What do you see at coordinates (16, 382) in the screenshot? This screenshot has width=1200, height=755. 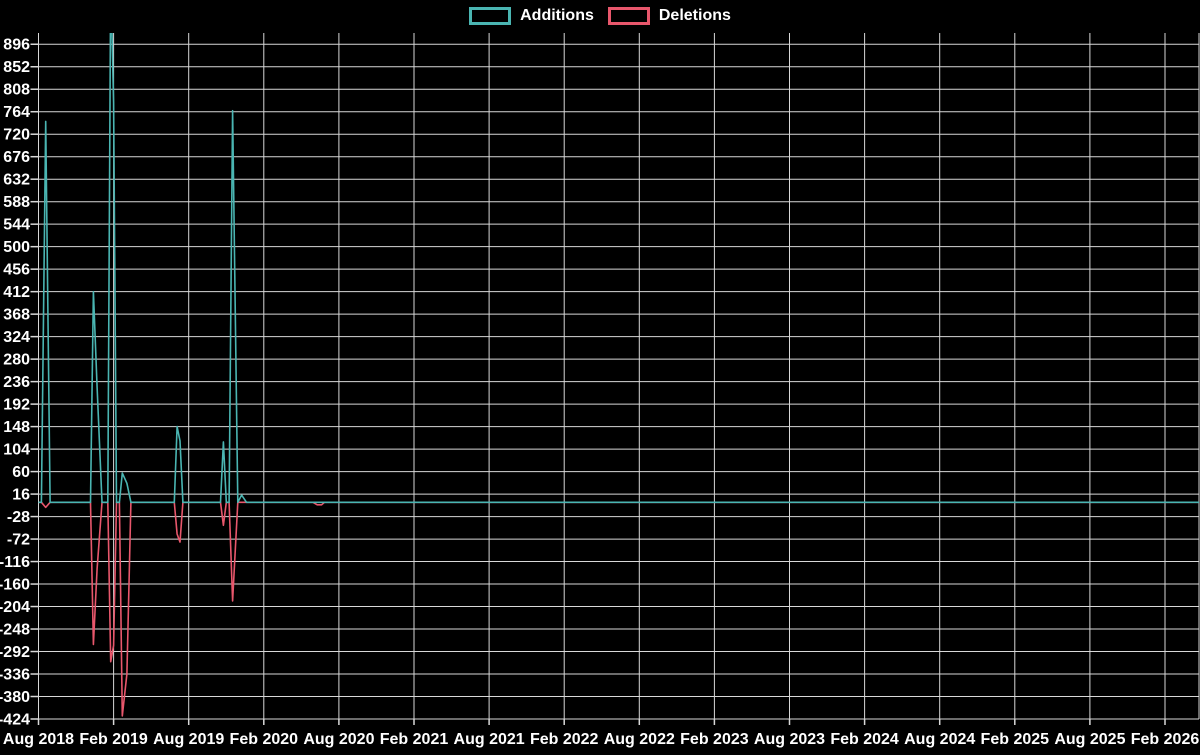 I see `y-tick-label-236: 236` at bounding box center [16, 382].